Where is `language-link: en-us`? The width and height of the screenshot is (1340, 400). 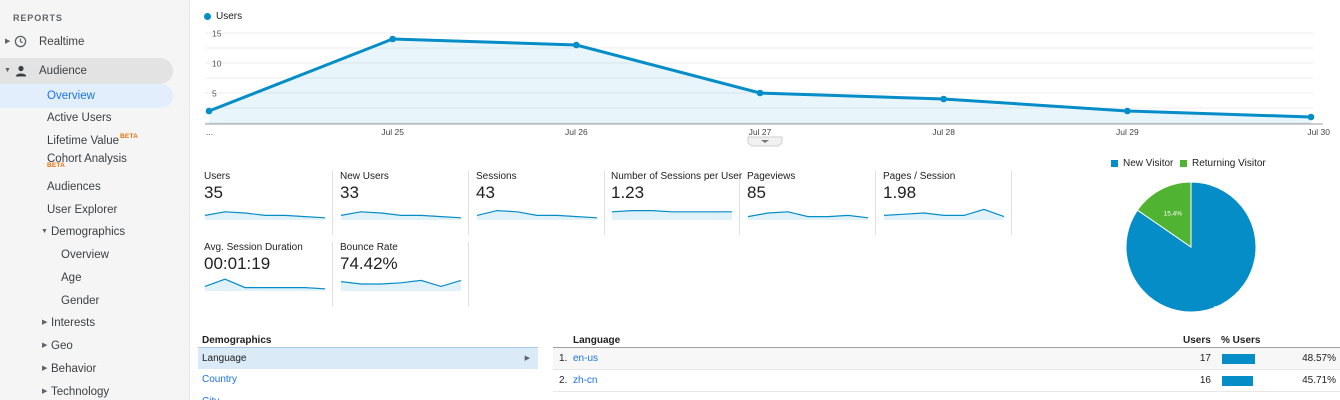
language-link: en-us is located at coordinates (586, 358).